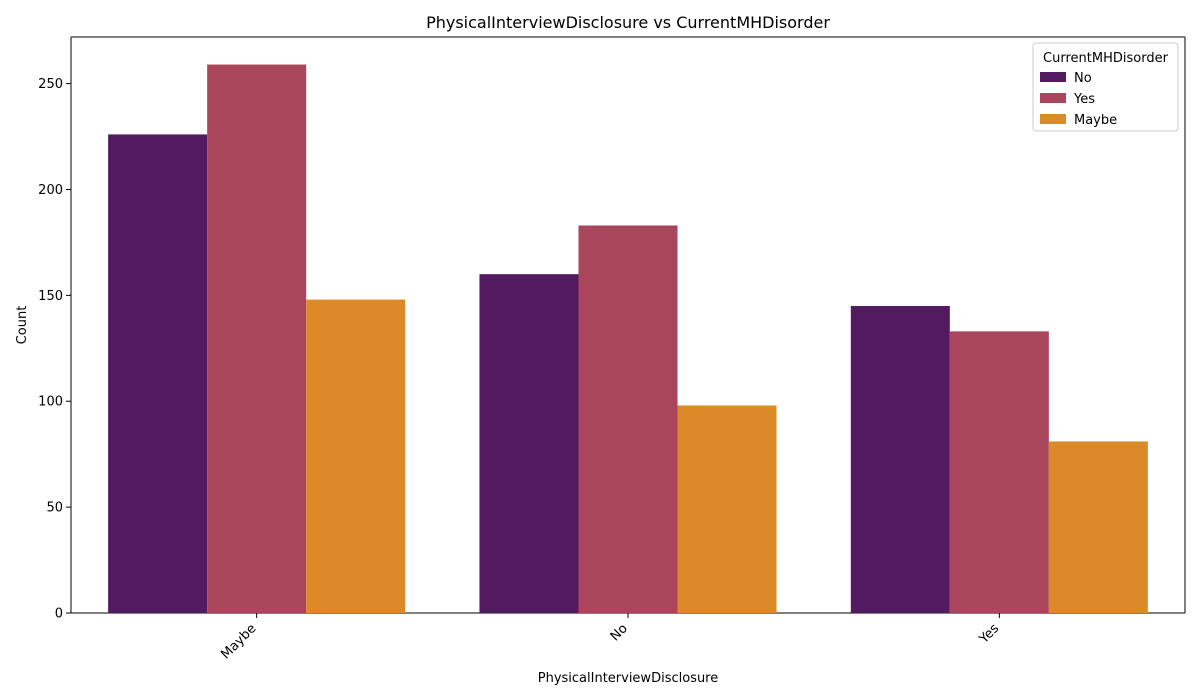 The height and width of the screenshot is (700, 1200). Describe the element at coordinates (158, 374) in the screenshot. I see `bar-maybe-no` at that location.